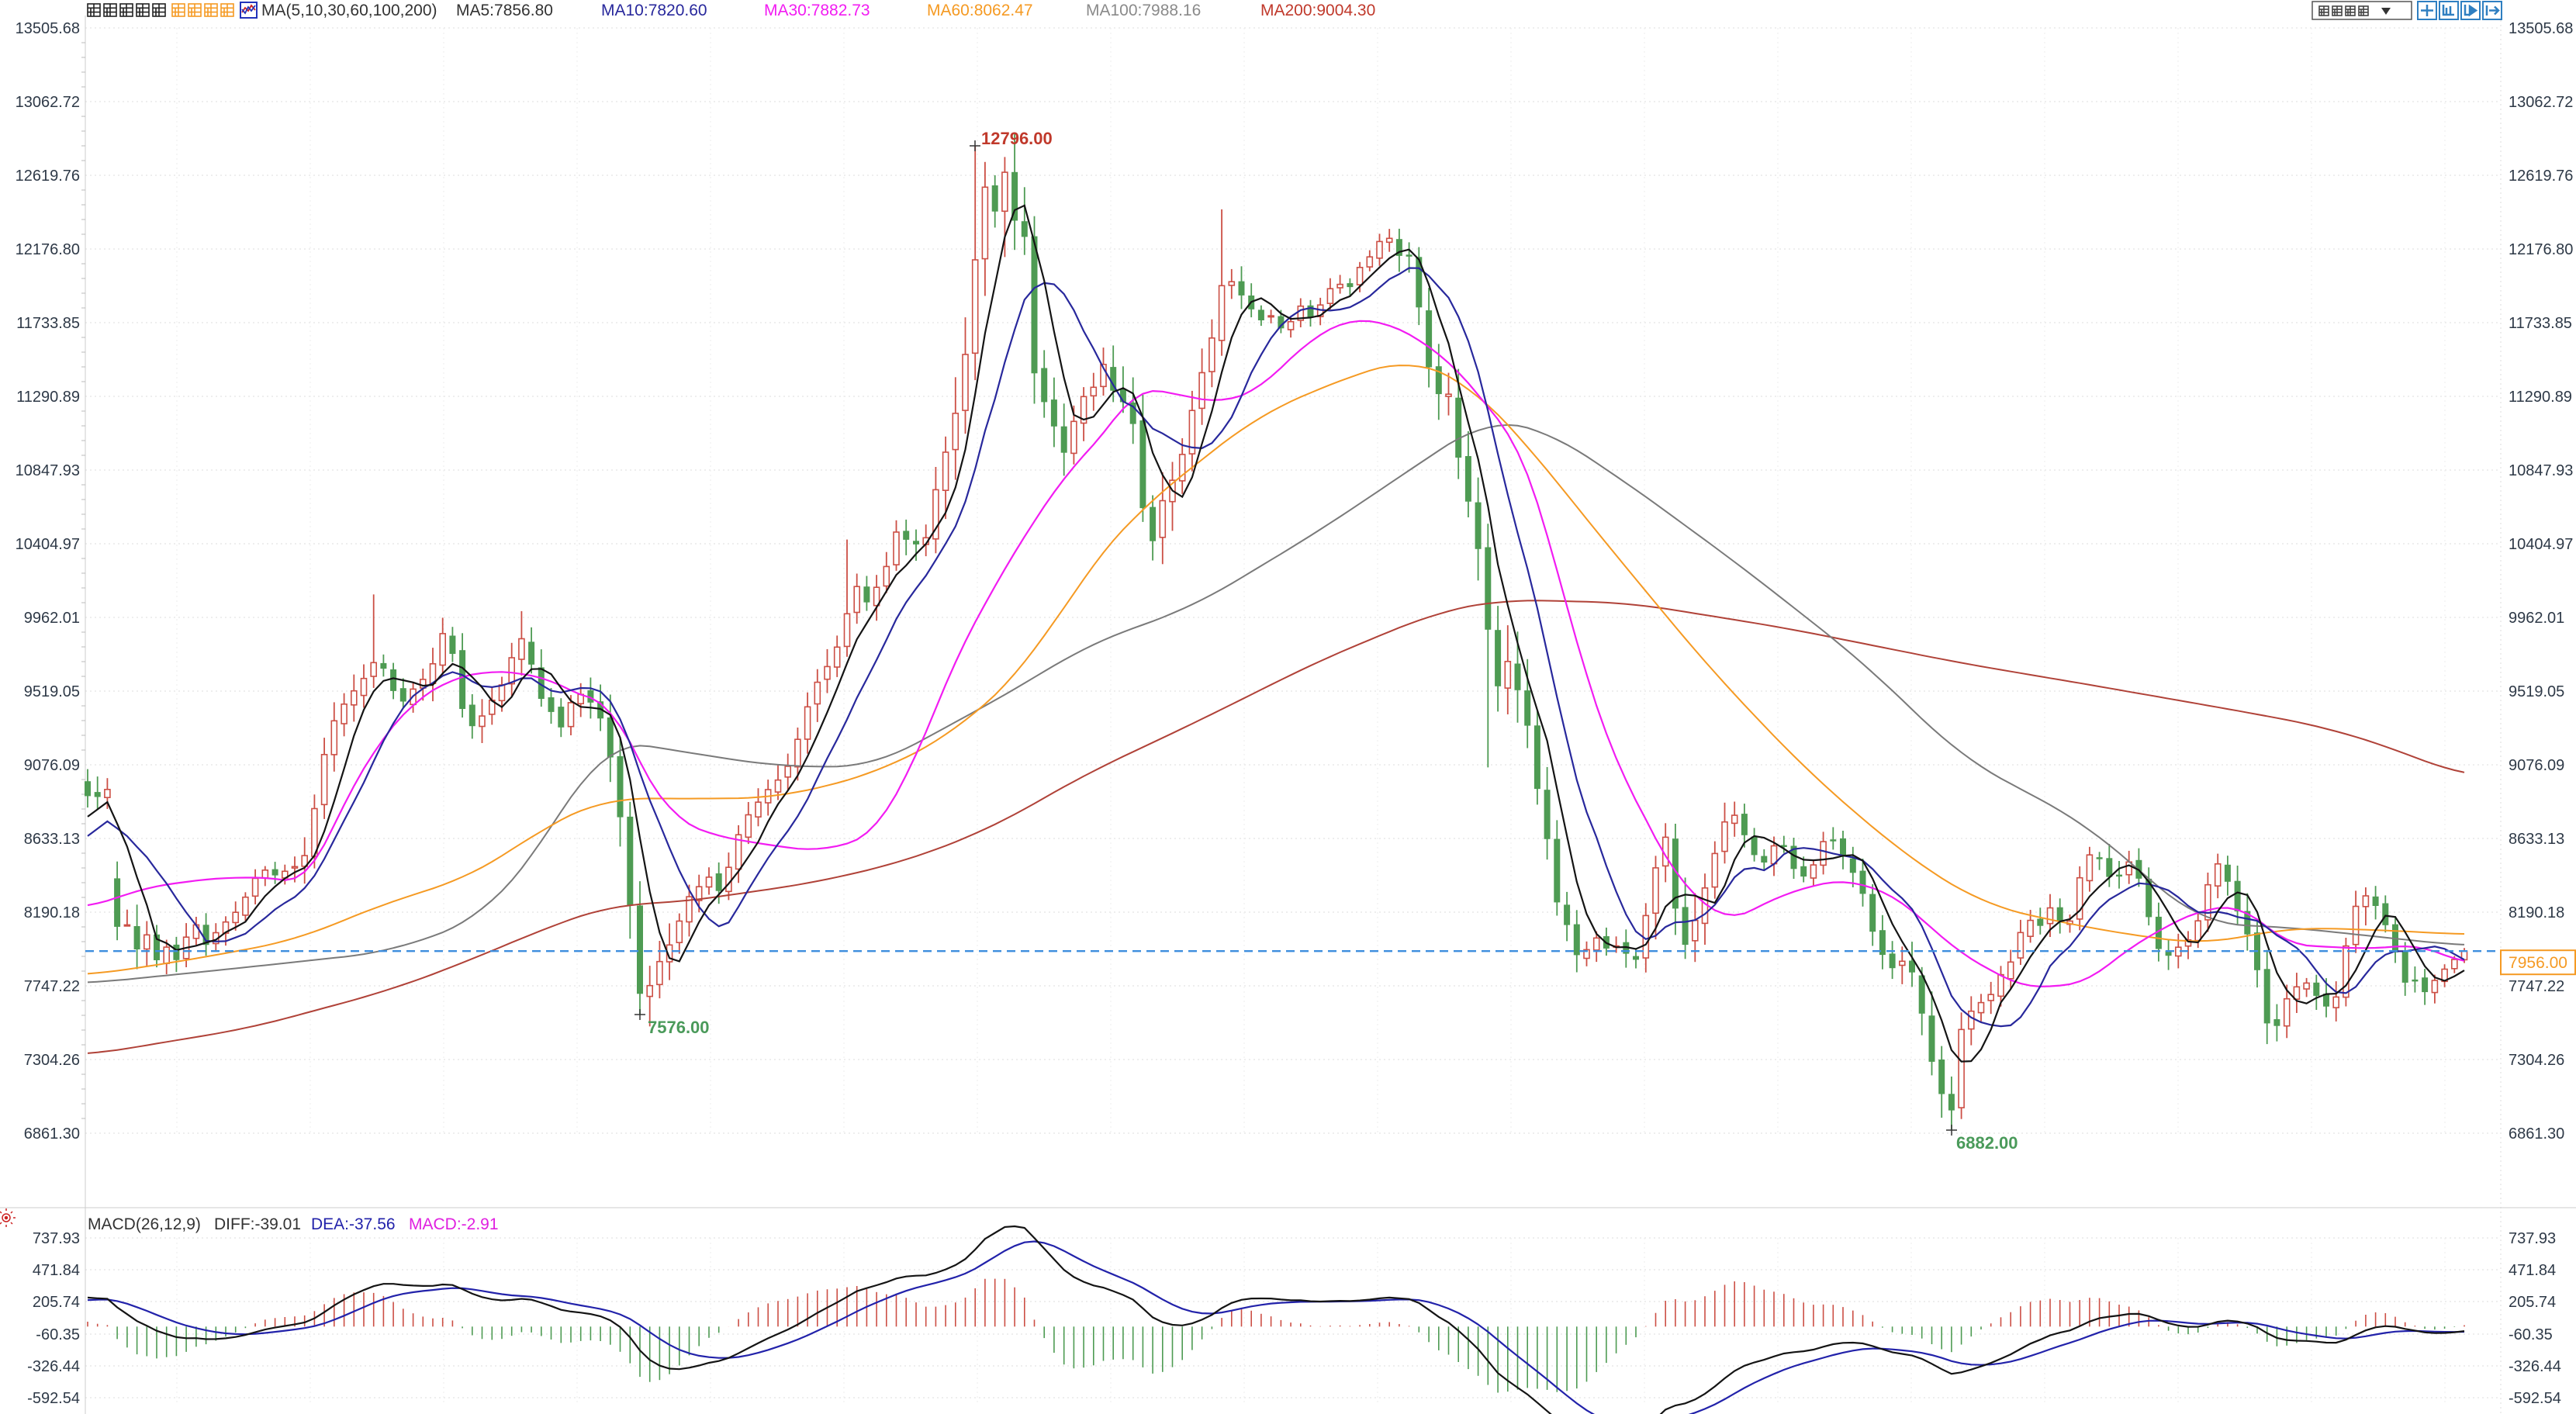 This screenshot has width=2576, height=1414. I want to click on svg-text: DIFF:-39.01, so click(257, 1224).